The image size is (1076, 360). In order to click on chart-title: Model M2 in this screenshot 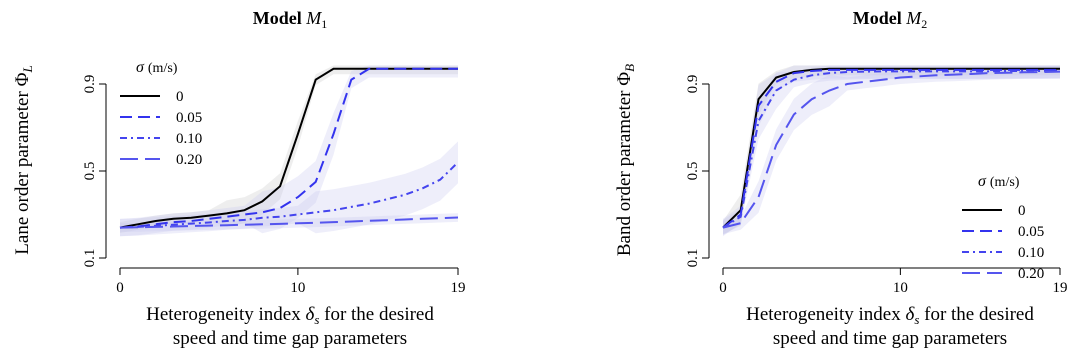, I will do `click(890, 19)`.